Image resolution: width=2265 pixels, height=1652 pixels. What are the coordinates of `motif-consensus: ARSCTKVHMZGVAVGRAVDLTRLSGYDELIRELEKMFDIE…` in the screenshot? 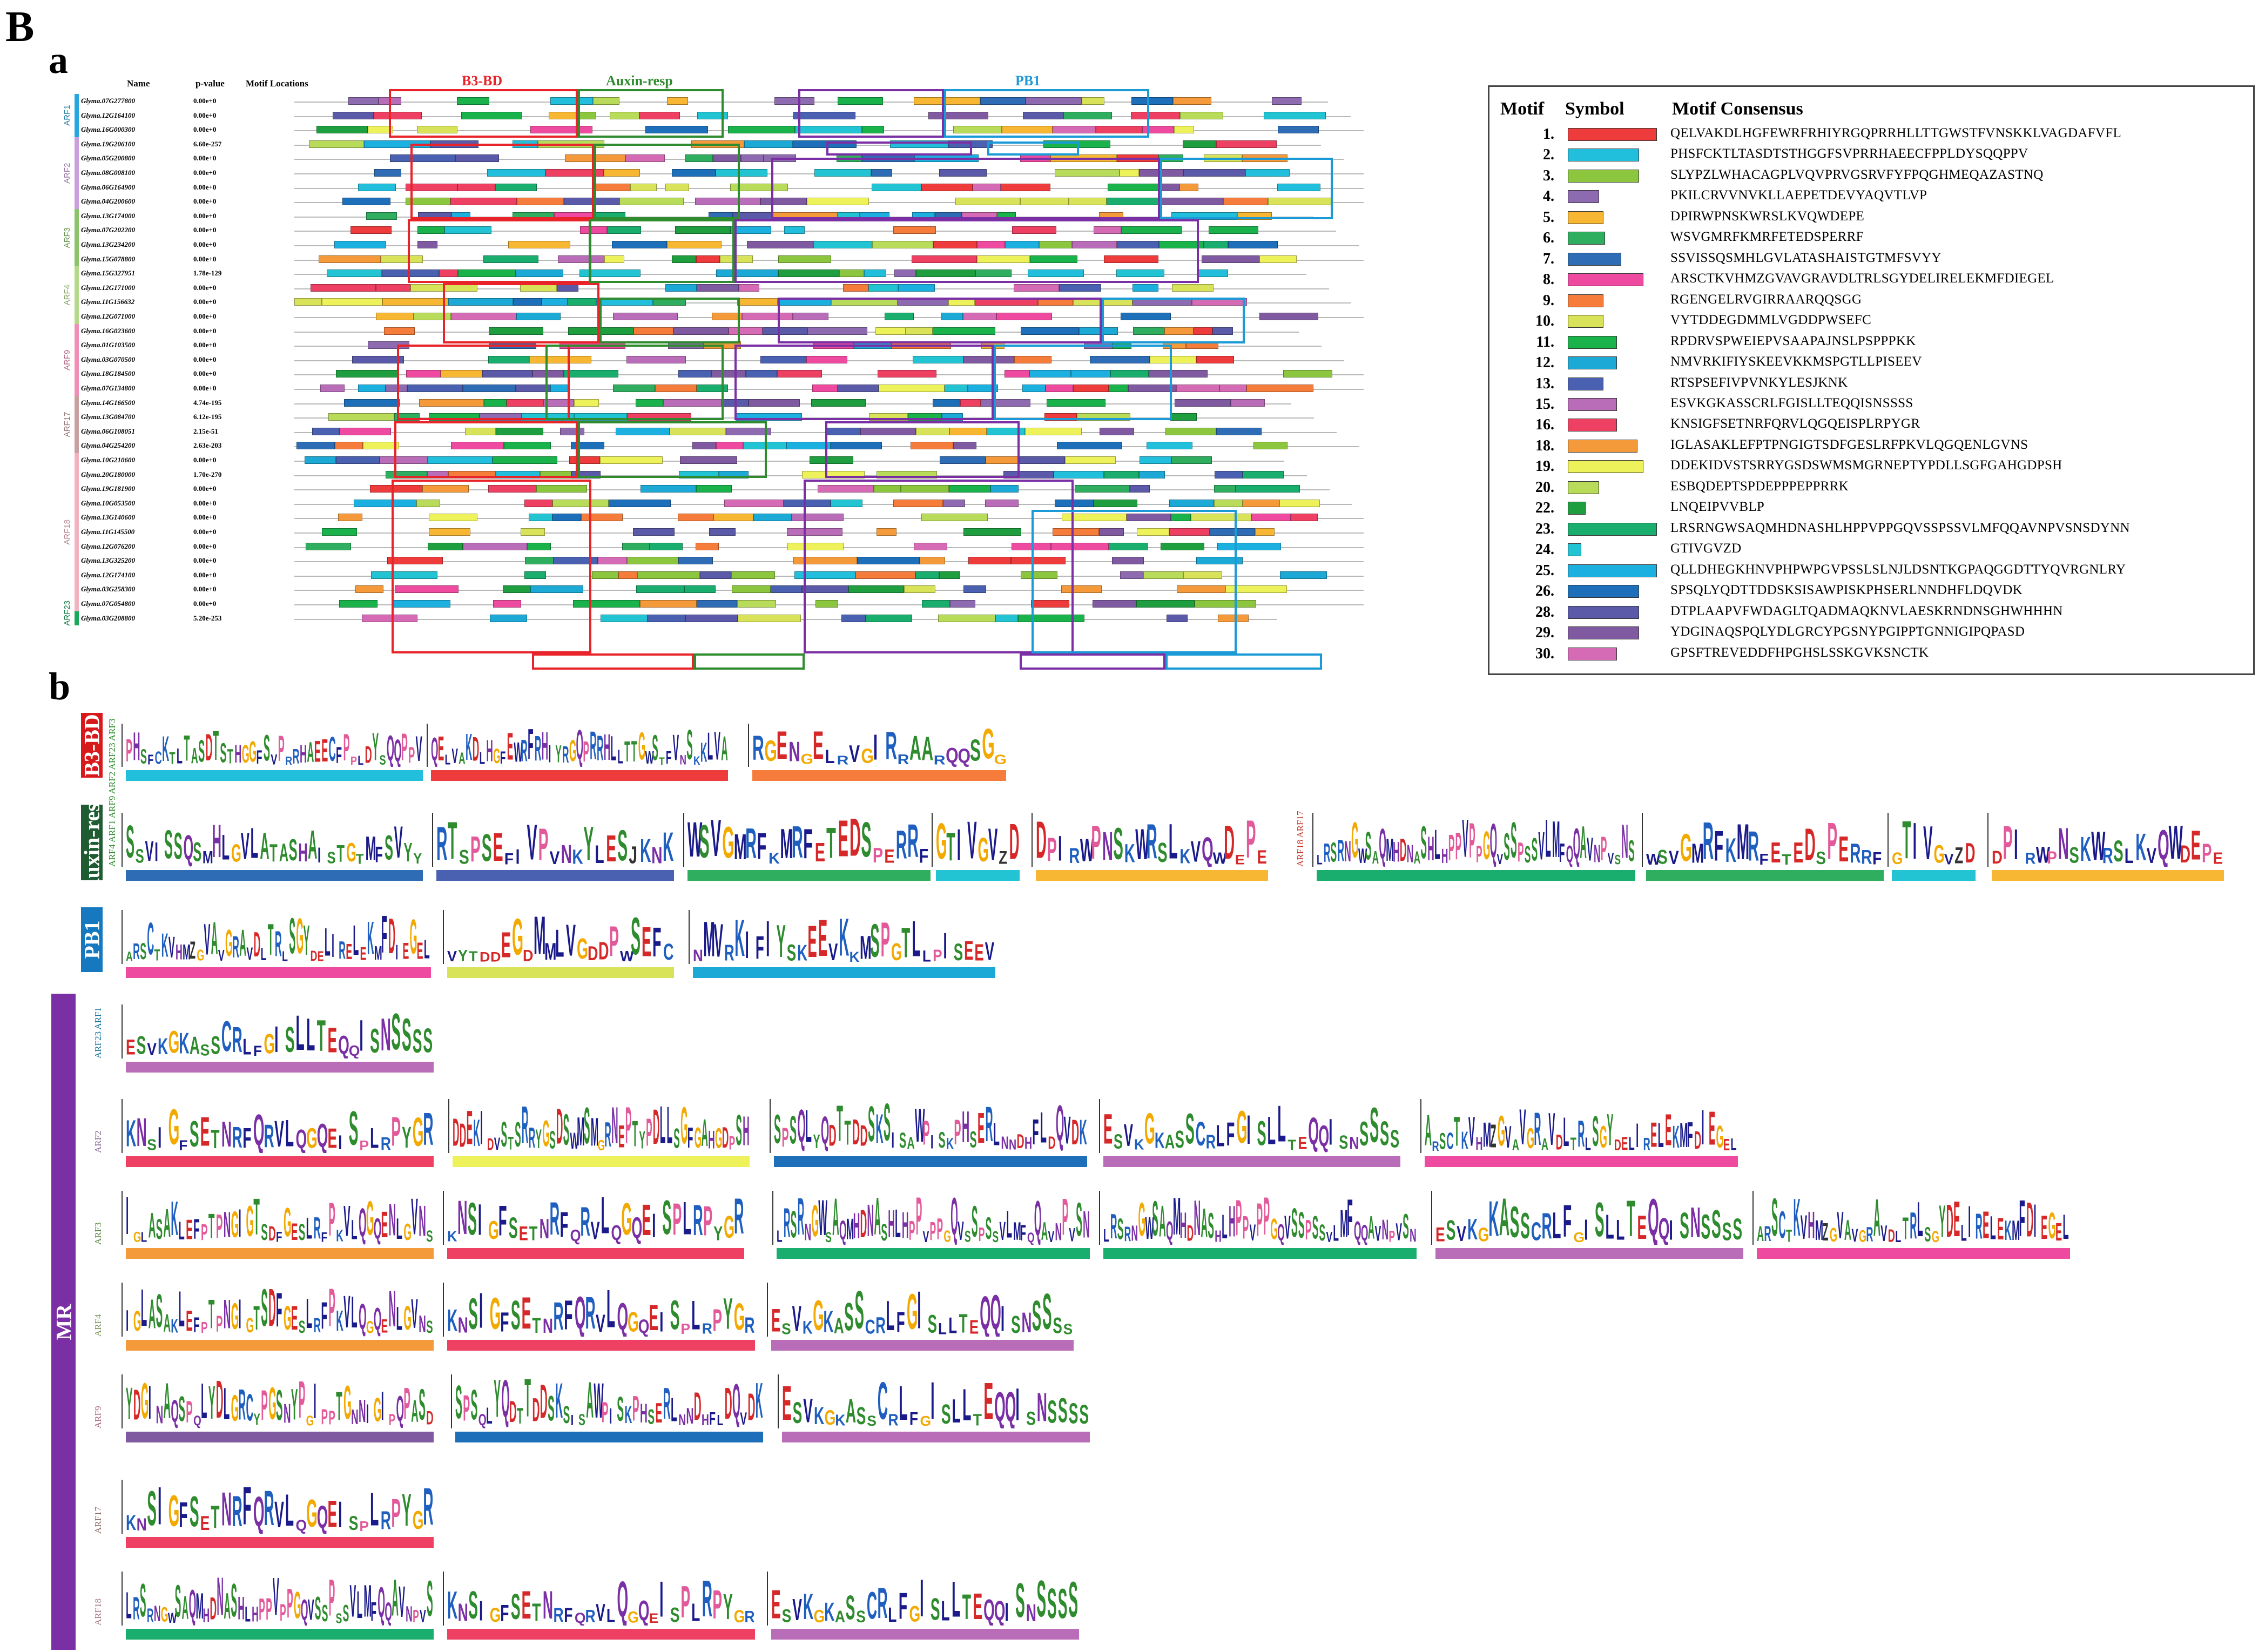 It's located at (1862, 279).